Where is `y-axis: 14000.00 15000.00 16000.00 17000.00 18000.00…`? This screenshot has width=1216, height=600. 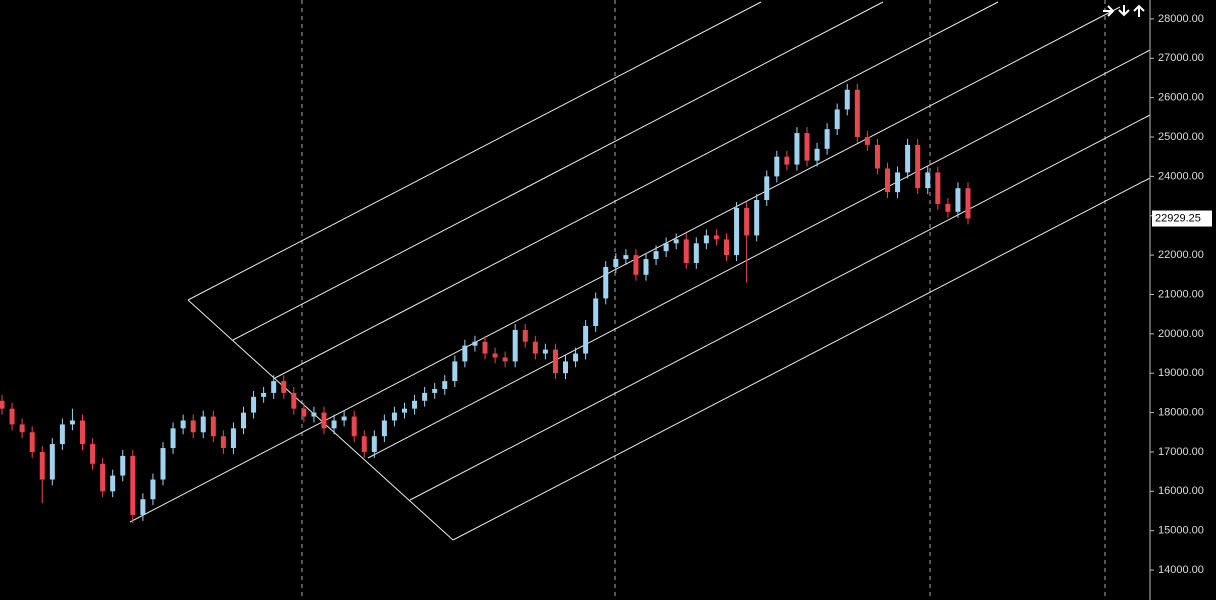 y-axis: 14000.00 15000.00 16000.00 17000.00 18000.00… is located at coordinates (1181, 294).